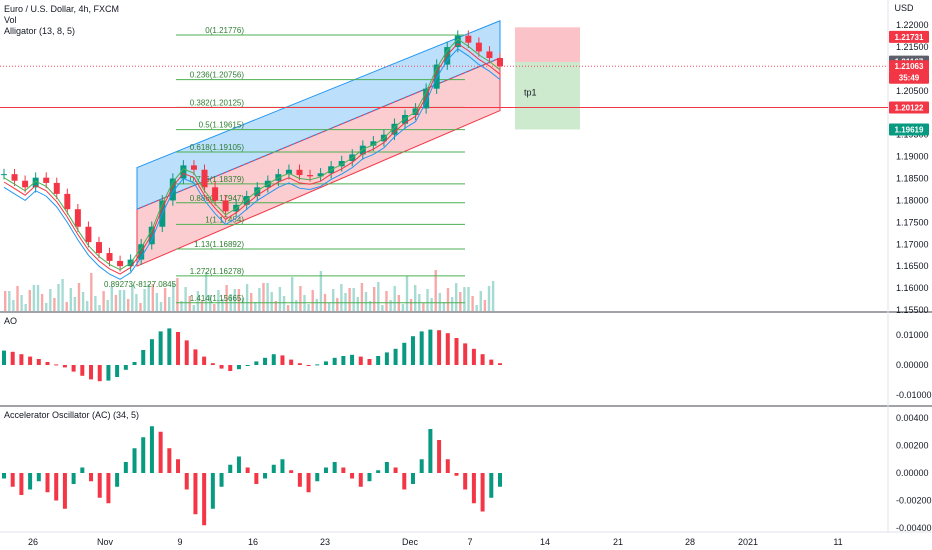  What do you see at coordinates (912, 222) in the screenshot?
I see `price-axis-tick: 1.17500` at bounding box center [912, 222].